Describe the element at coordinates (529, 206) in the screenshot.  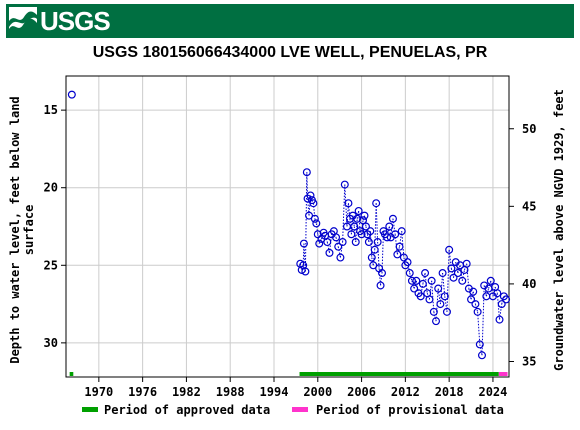
I see `y-tick-label-right: 45` at that location.